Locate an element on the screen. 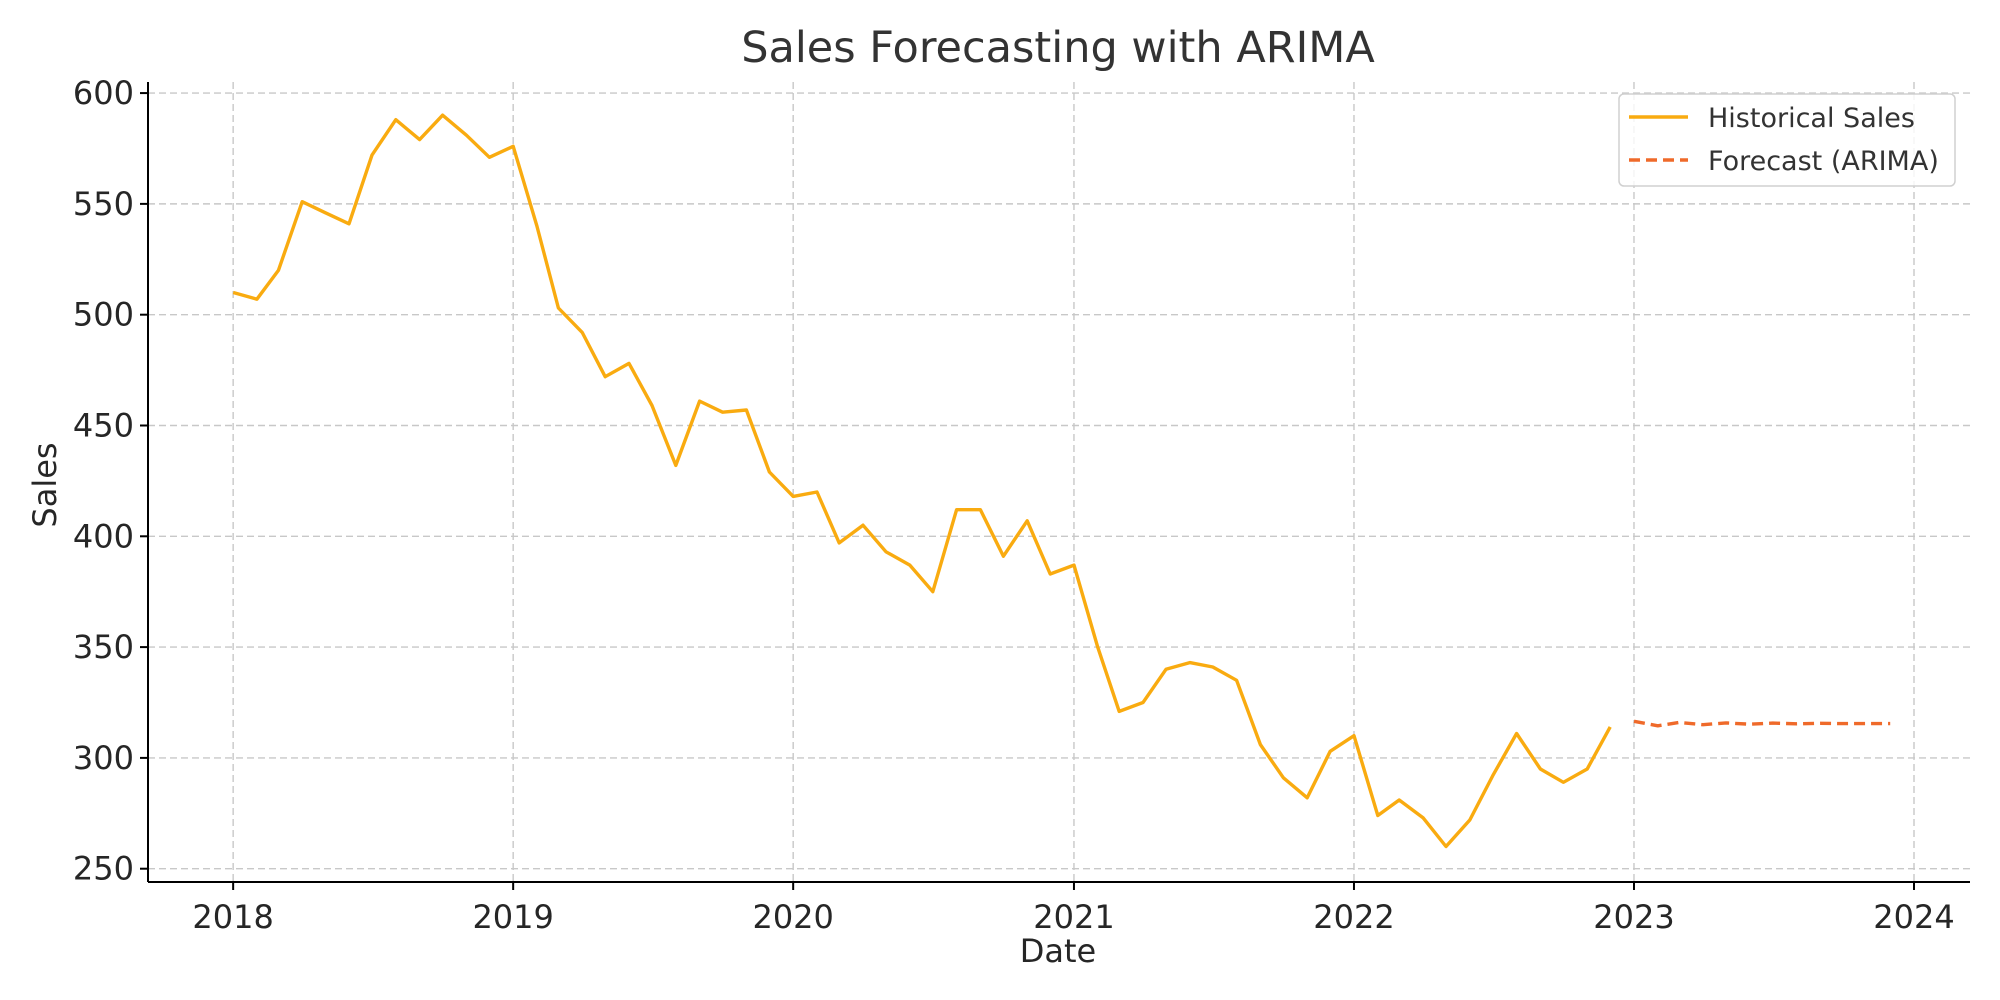 Image resolution: width=2000 pixels, height=1000 pixels. y-tick-label: 600 is located at coordinates (103, 93).